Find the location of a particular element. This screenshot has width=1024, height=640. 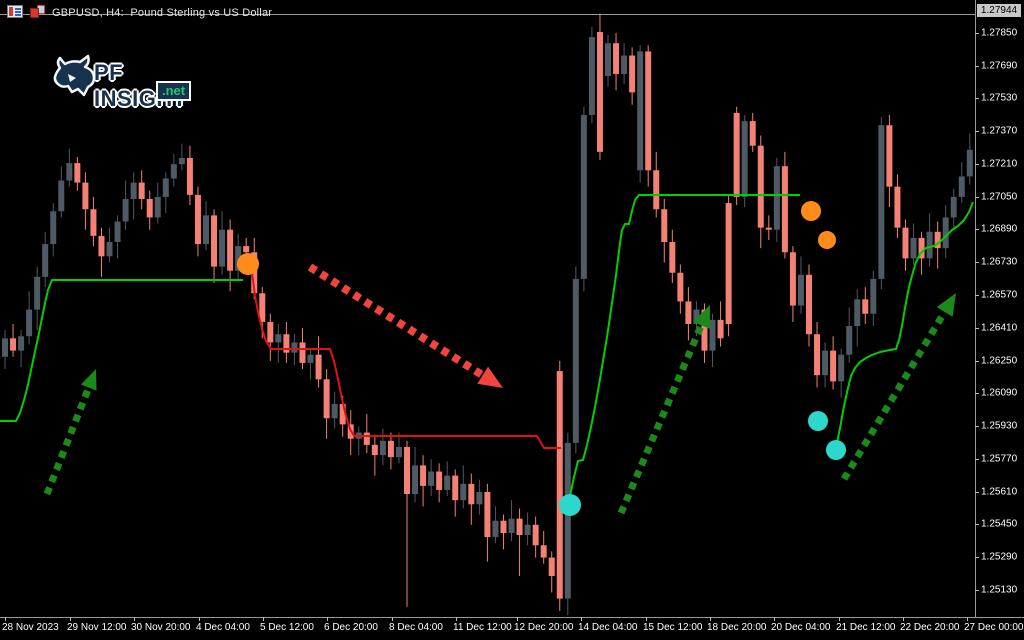

time-label: 22 Dec 20:00 is located at coordinates (930, 627).